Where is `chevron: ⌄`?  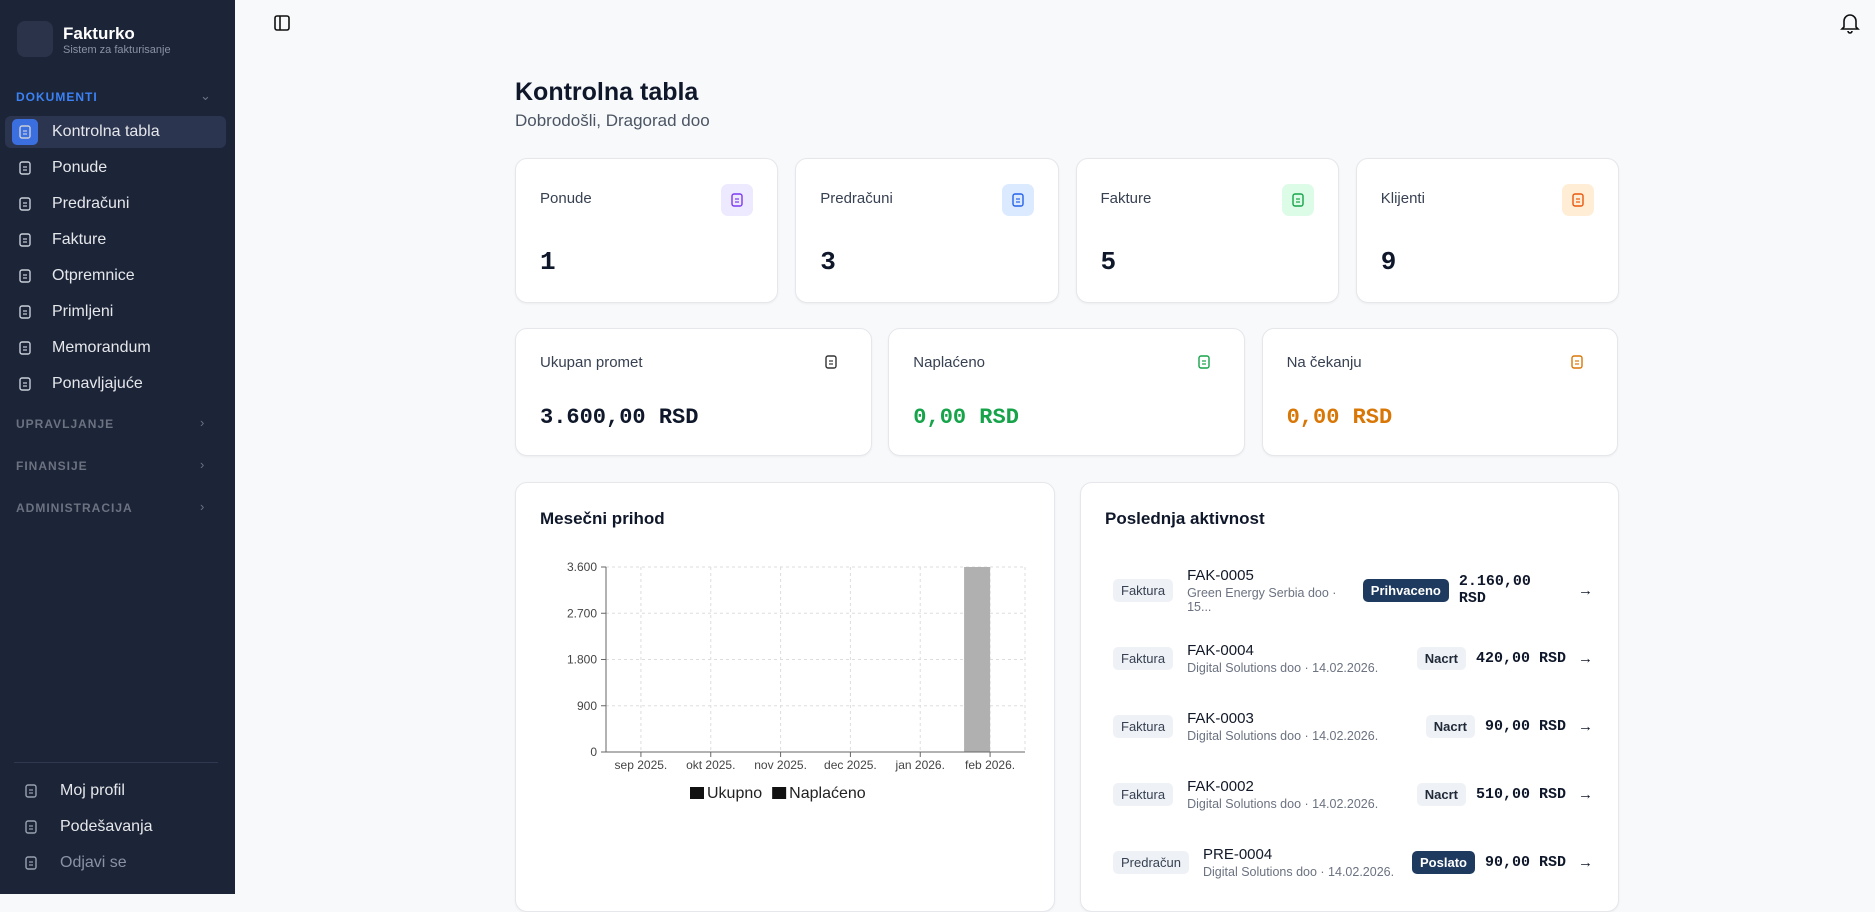
chevron: ⌄ is located at coordinates (205, 95).